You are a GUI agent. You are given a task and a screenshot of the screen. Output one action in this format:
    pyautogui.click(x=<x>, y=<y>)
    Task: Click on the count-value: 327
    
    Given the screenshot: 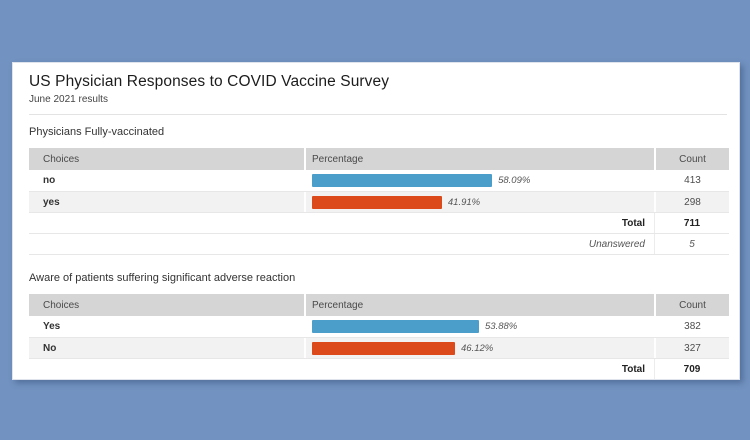 What is the action you would take?
    pyautogui.click(x=691, y=348)
    